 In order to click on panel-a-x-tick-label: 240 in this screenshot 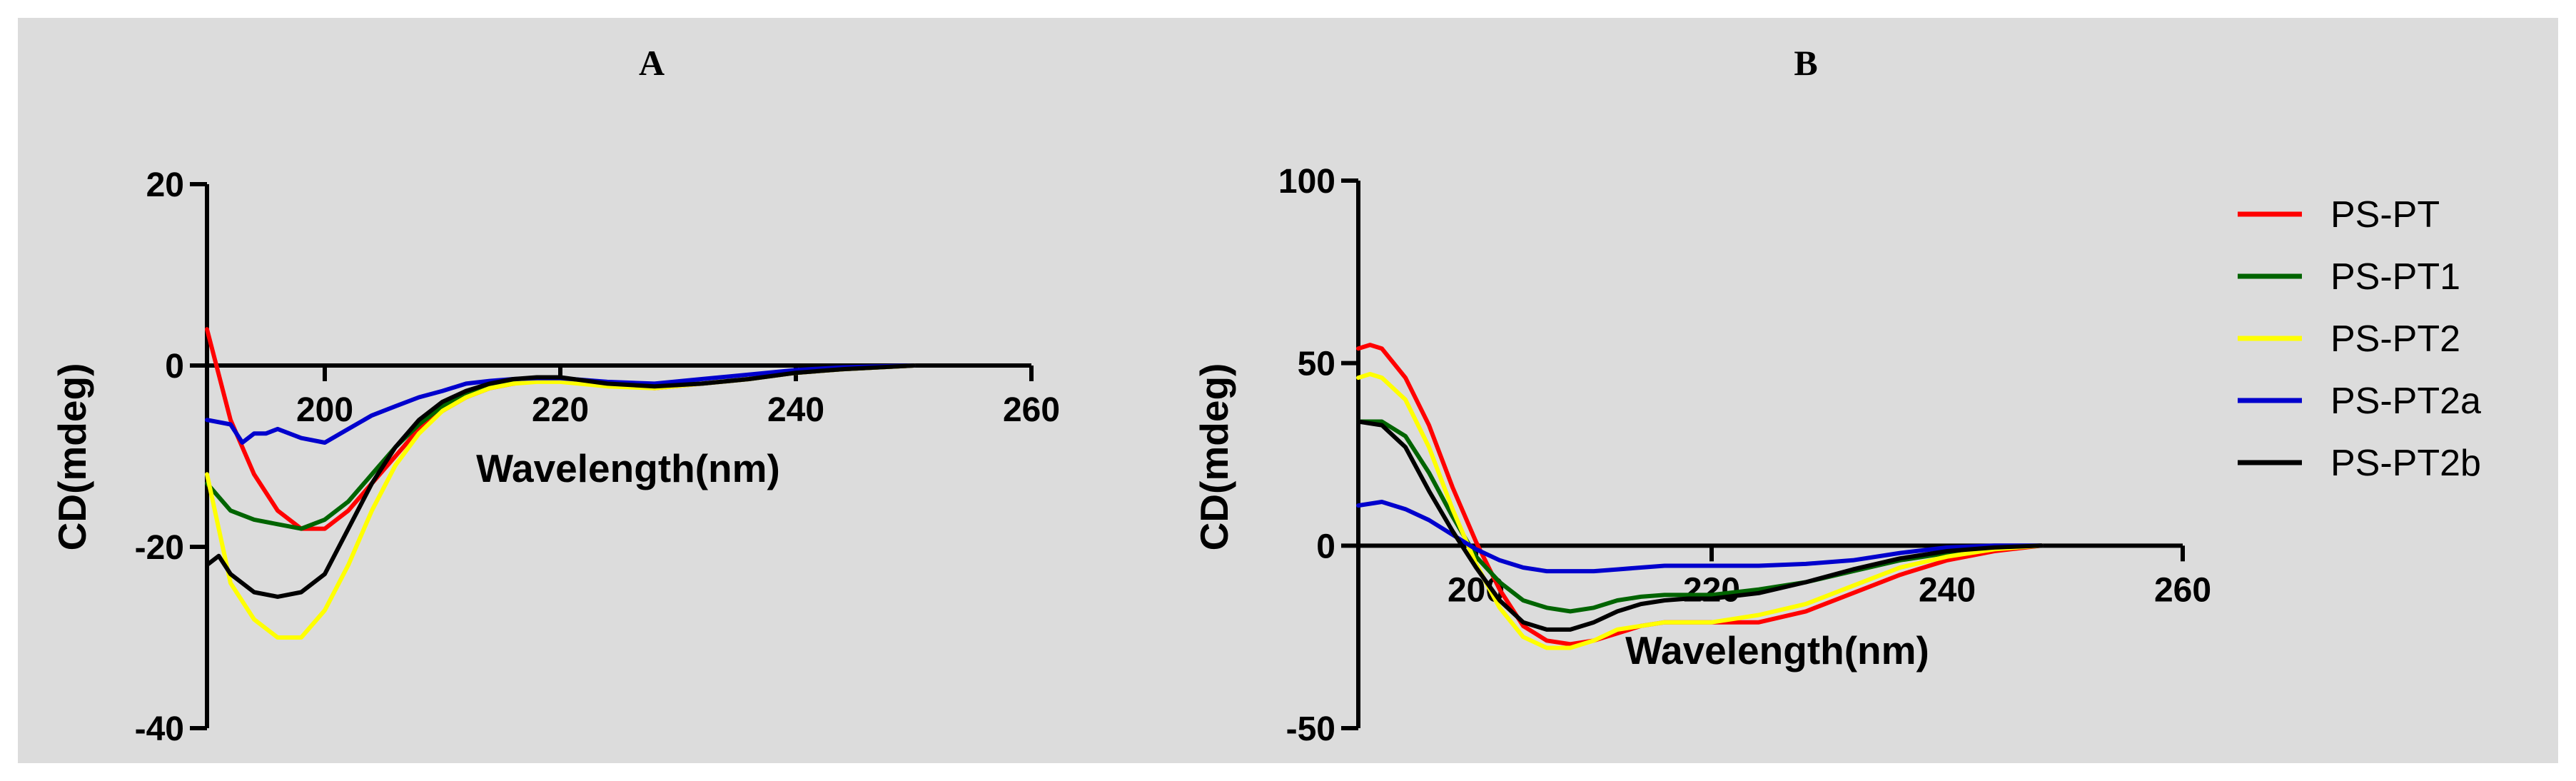, I will do `click(795, 410)`.